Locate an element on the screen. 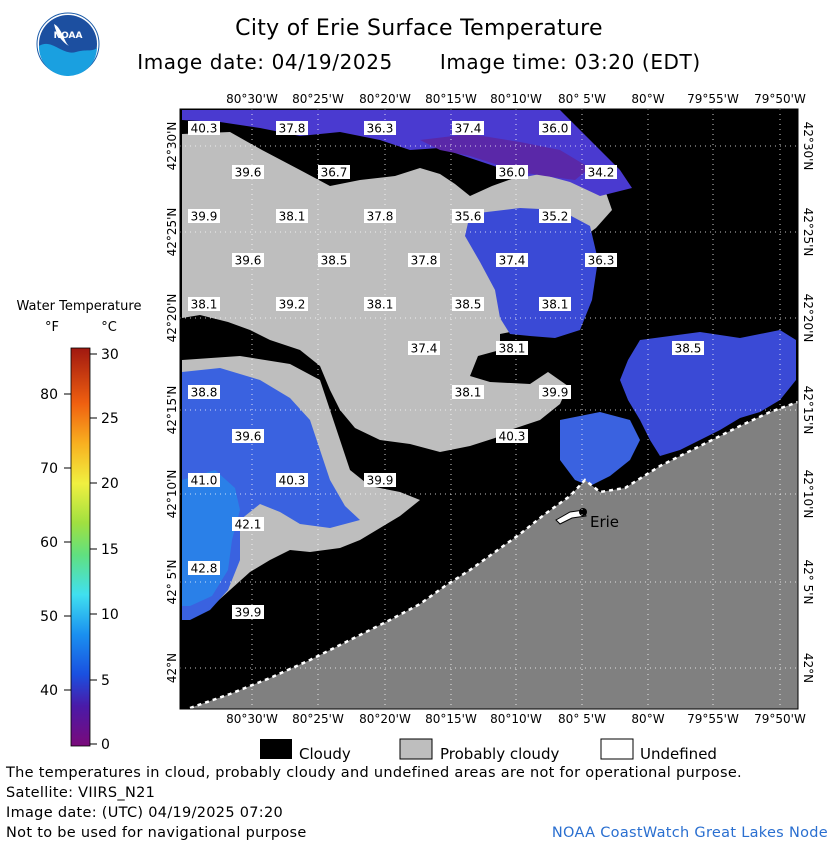 The height and width of the screenshot is (850, 838). temperature-label: 38.8 is located at coordinates (204, 392).